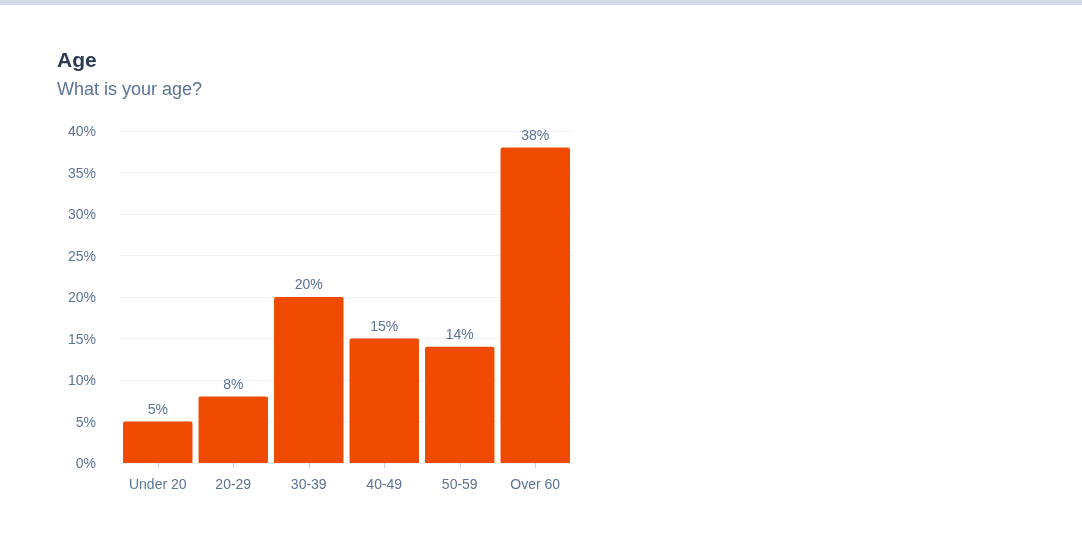 The image size is (1082, 538). I want to click on data-label: 20%, so click(308, 284).